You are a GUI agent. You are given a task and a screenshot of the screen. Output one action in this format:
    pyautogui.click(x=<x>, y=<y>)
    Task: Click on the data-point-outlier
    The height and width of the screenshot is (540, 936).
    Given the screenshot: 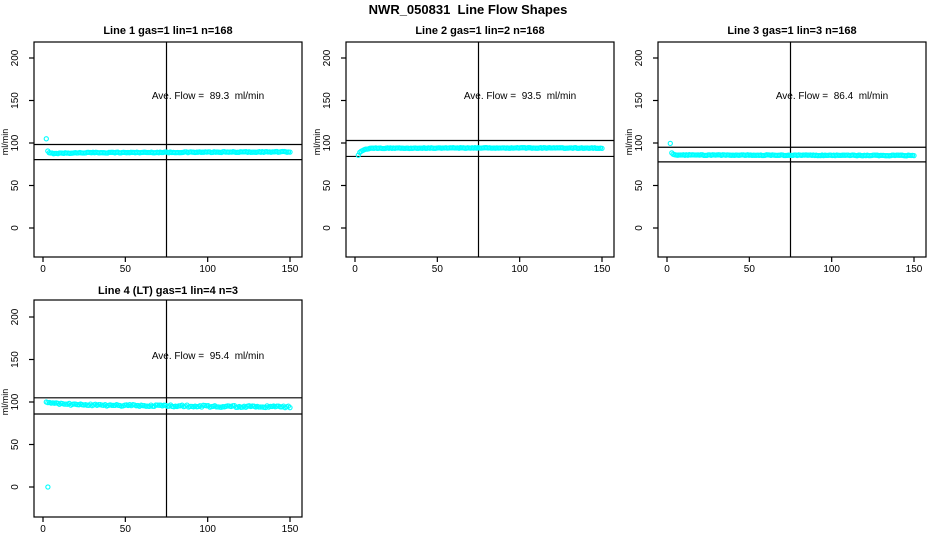 What is the action you would take?
    pyautogui.click(x=48, y=487)
    